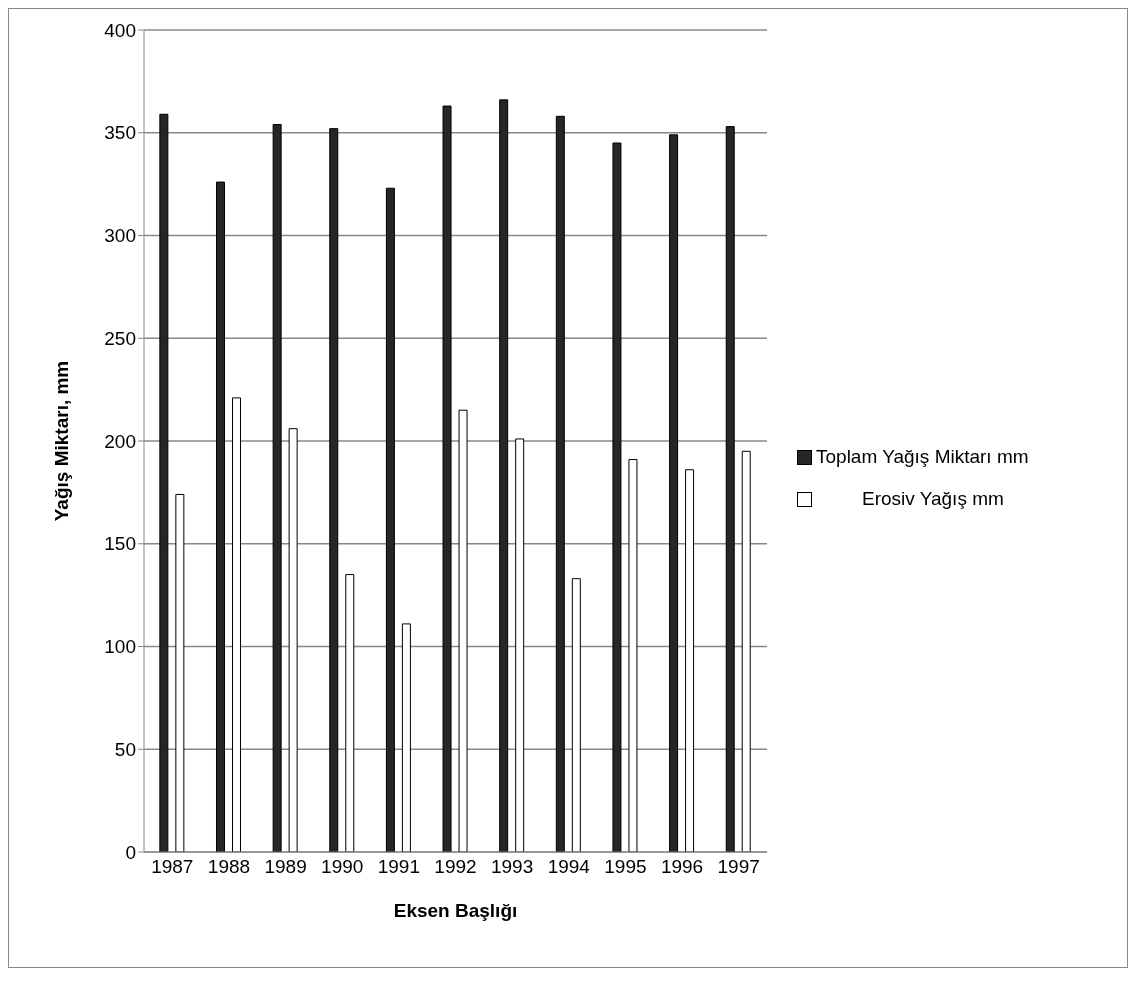 The height and width of the screenshot is (981, 1144). What do you see at coordinates (120, 133) in the screenshot?
I see `y-tick-label: 350` at bounding box center [120, 133].